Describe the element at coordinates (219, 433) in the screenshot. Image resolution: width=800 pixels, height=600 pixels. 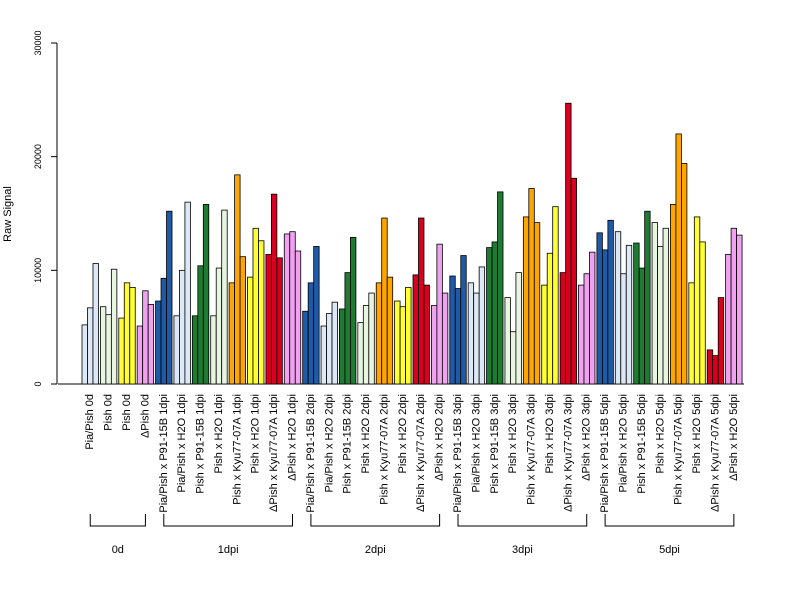
I see `x-tick-label: Pish x H2O 1dpi` at that location.